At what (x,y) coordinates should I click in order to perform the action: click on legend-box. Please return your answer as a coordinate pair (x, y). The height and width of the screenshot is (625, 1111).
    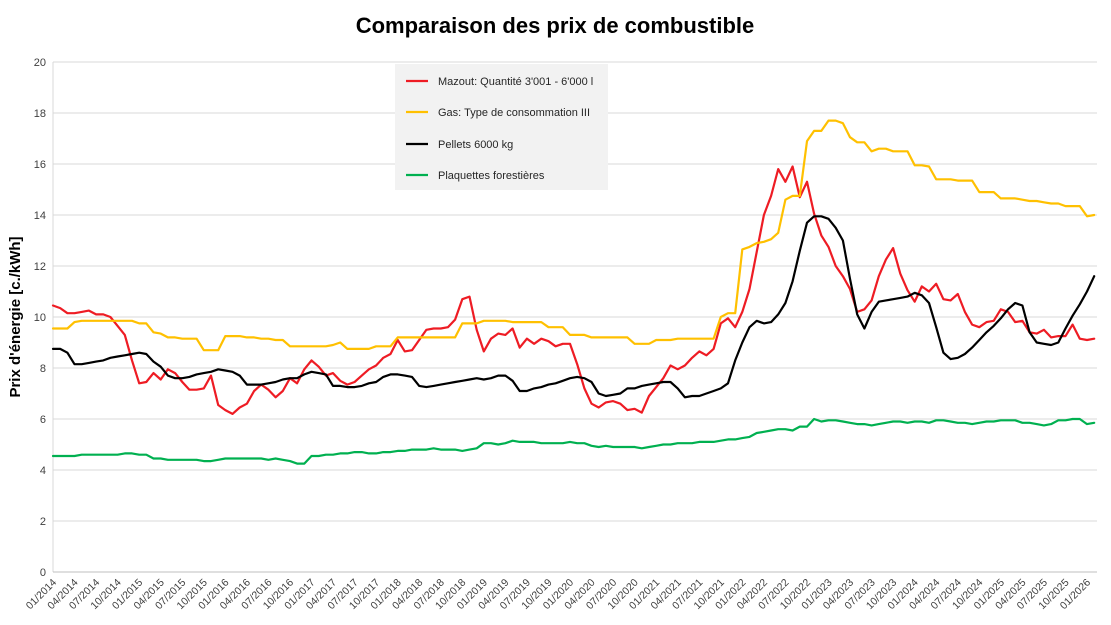
    Looking at the image, I should click on (501, 127).